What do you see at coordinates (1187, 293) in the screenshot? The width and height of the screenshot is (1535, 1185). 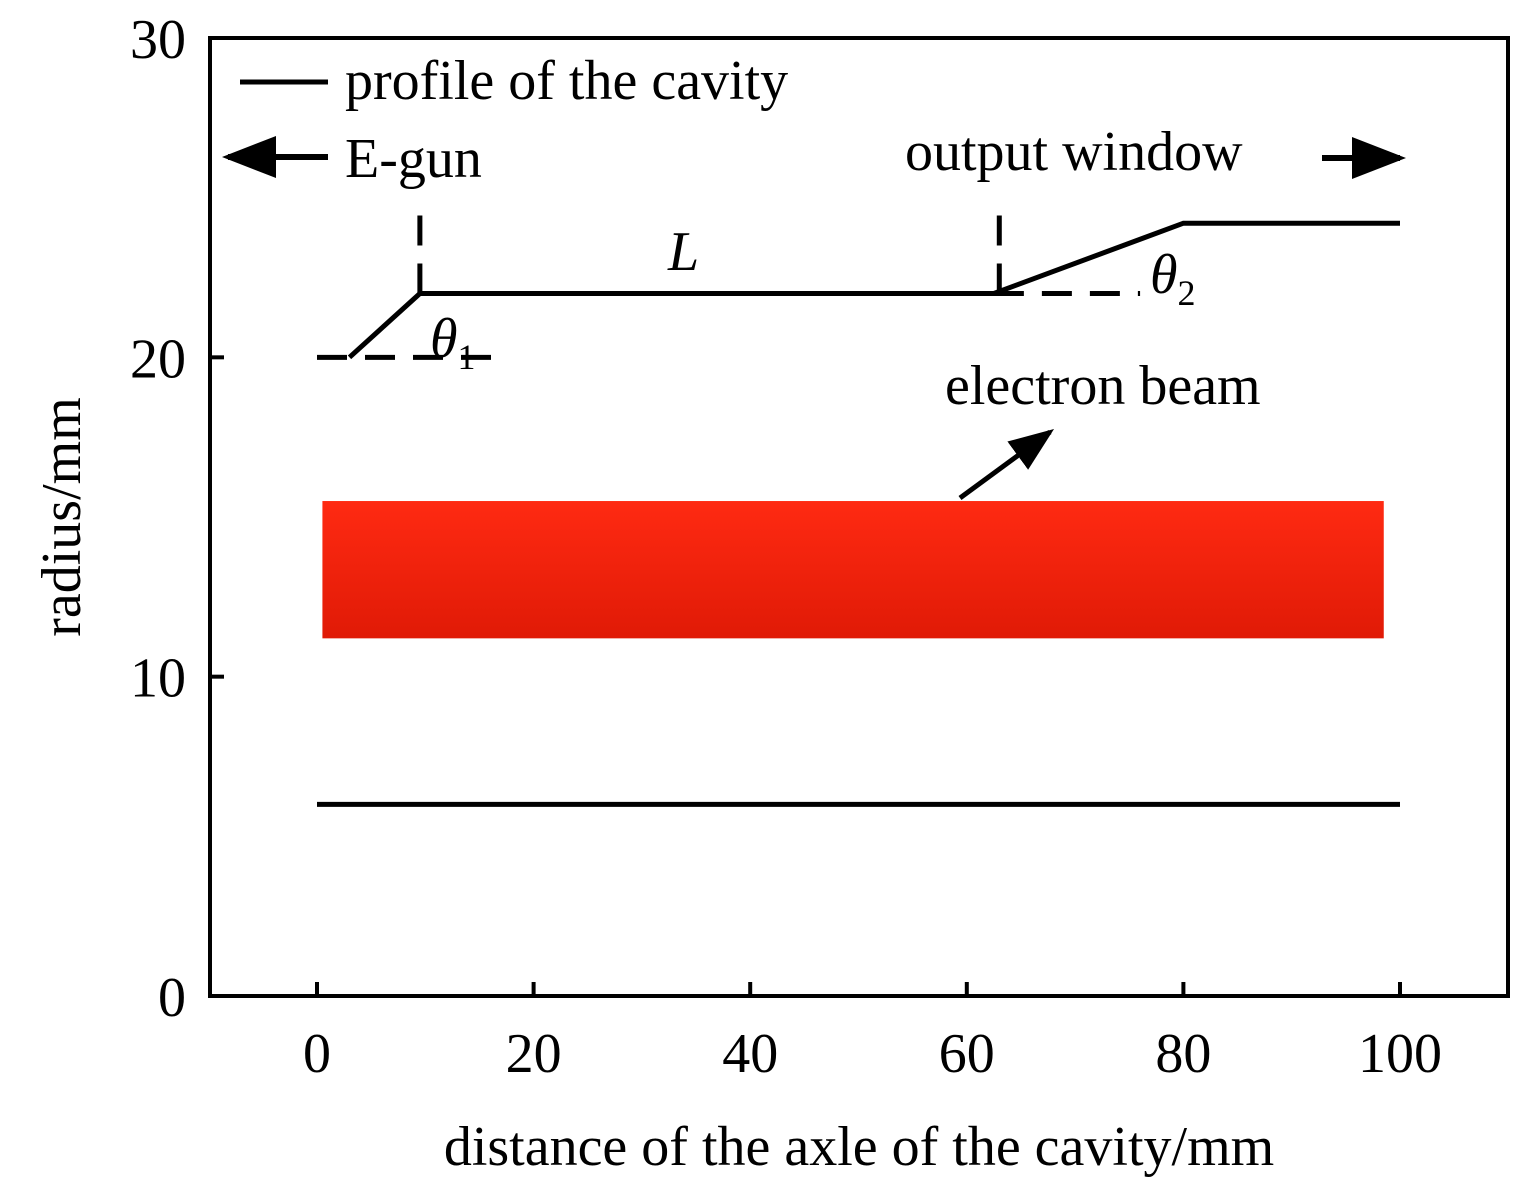 I see `theta2-subscript: 2` at bounding box center [1187, 293].